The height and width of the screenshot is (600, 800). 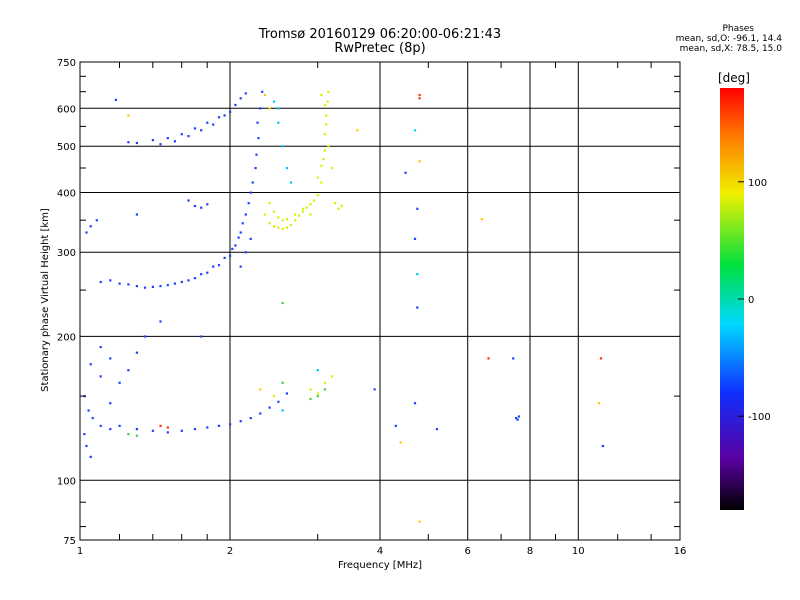 What do you see at coordinates (757, 183) in the screenshot?
I see `colorbar-tick-label: 100` at bounding box center [757, 183].